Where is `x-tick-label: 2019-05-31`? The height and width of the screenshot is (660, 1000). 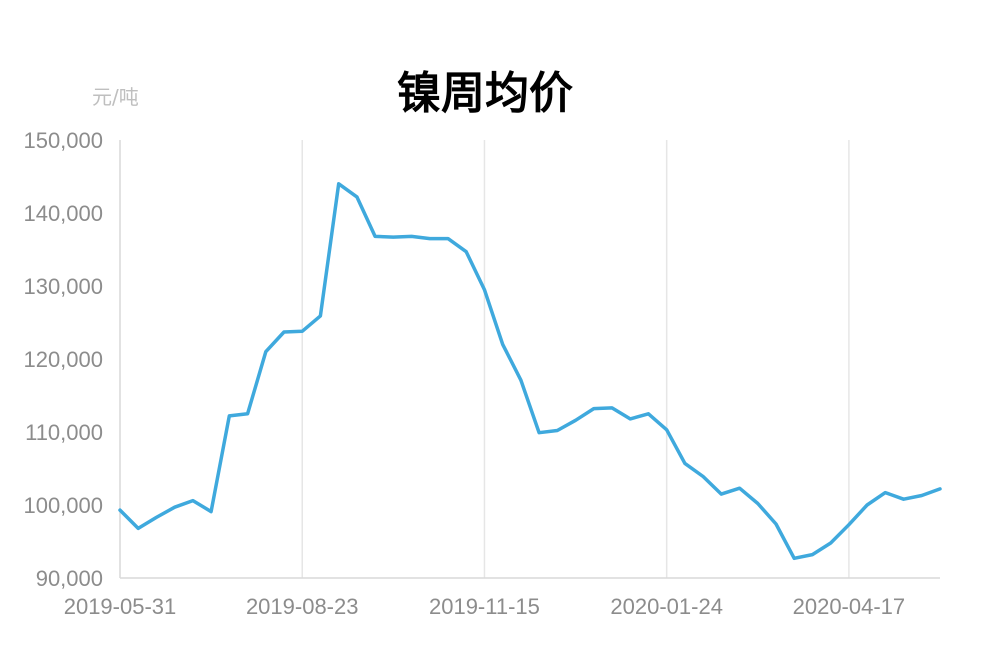
x-tick-label: 2019-05-31 is located at coordinates (120, 606).